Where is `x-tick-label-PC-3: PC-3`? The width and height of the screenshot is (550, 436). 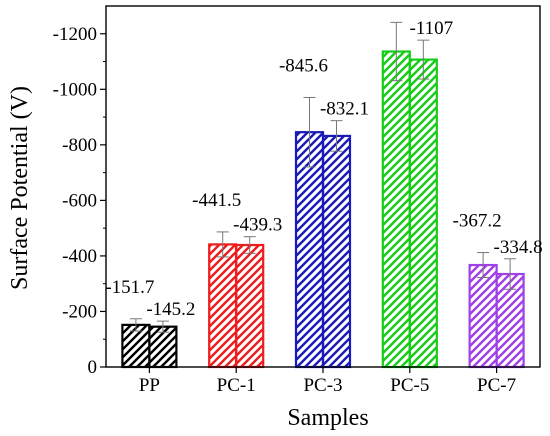
x-tick-label-PC-3: PC-3 is located at coordinates (322, 385).